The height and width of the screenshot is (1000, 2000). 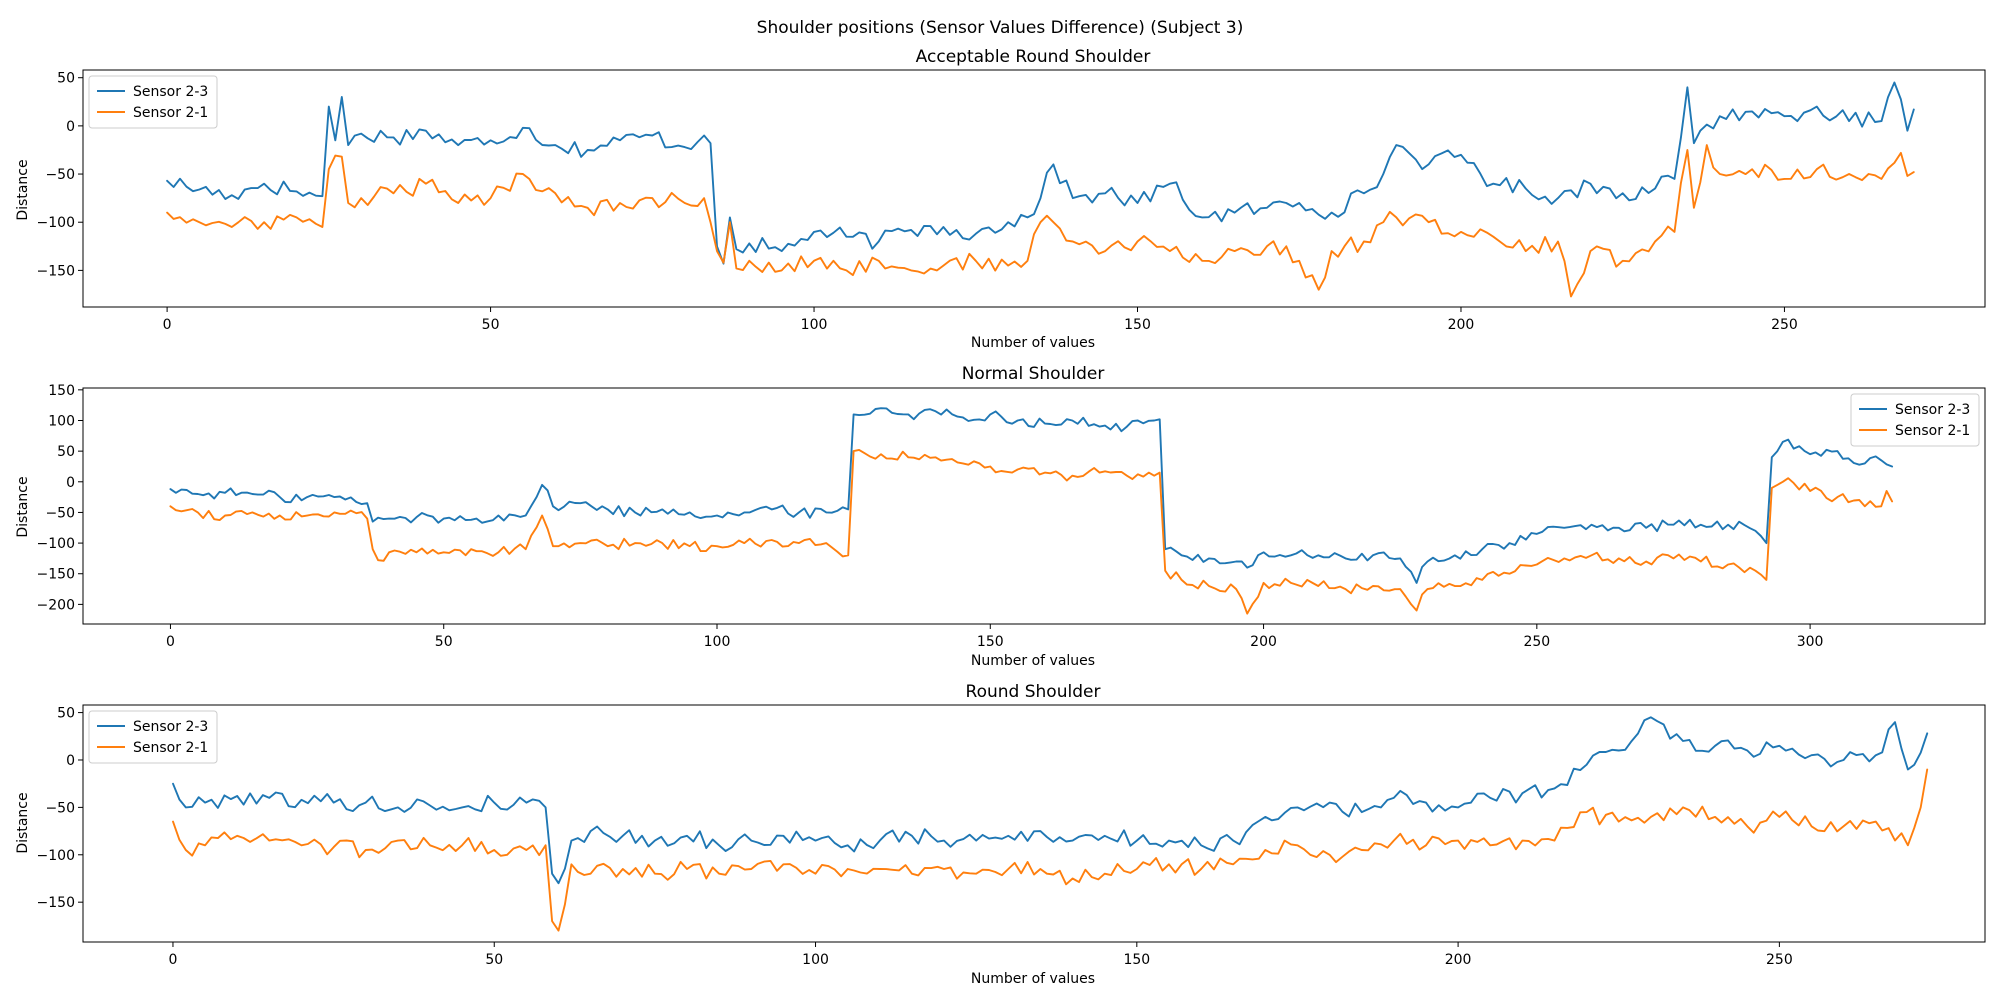 I want to click on y-tick-label: −200, so click(x=56, y=605).